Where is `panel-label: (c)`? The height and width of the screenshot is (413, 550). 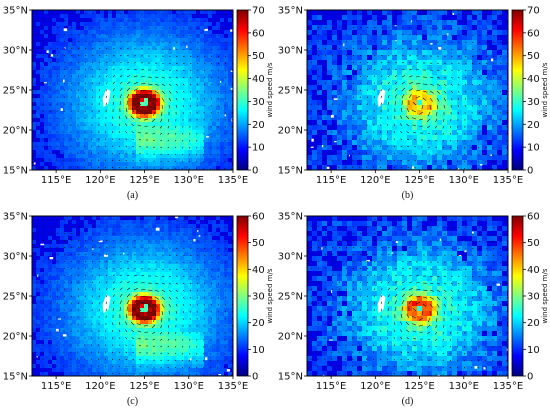
panel-label: (c) is located at coordinates (132, 401).